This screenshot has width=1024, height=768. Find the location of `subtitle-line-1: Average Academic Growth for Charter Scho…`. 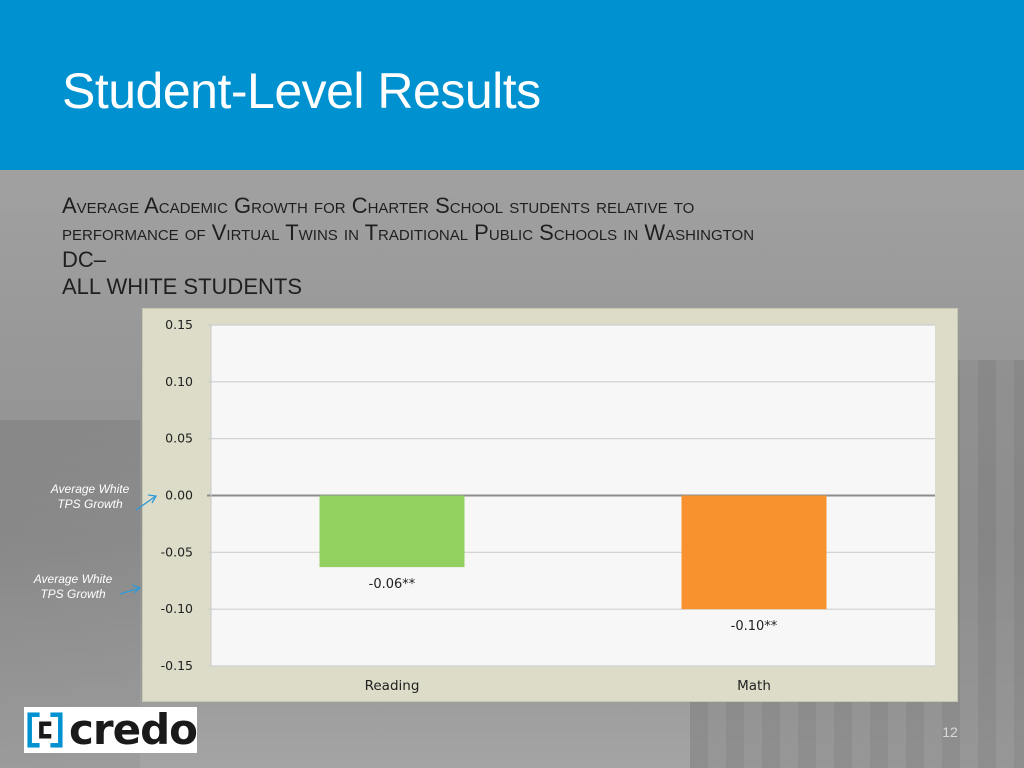

subtitle-line-1: Average Academic Growth for Charter Scho… is located at coordinates (378, 205).